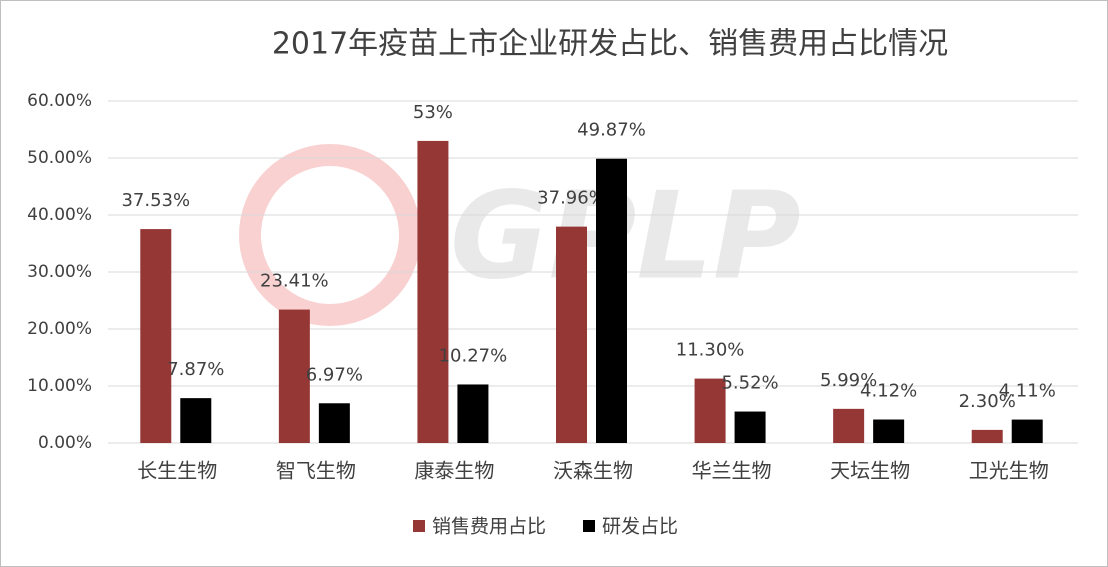 The width and height of the screenshot is (1108, 567). What do you see at coordinates (473, 355) in the screenshot?
I see `value-label: 10.27%` at bounding box center [473, 355].